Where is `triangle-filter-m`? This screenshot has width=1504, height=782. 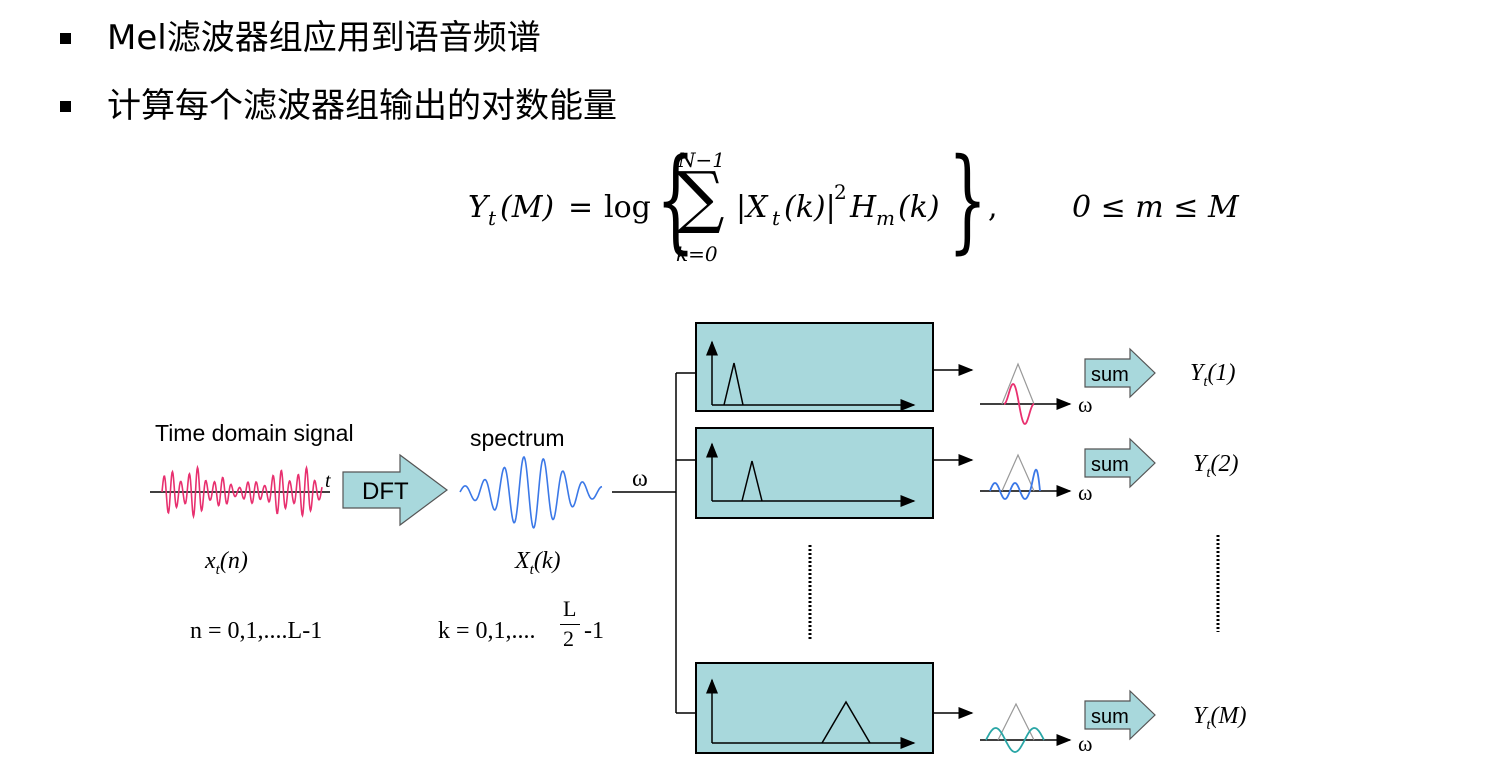
triangle-filter-m is located at coordinates (846, 722).